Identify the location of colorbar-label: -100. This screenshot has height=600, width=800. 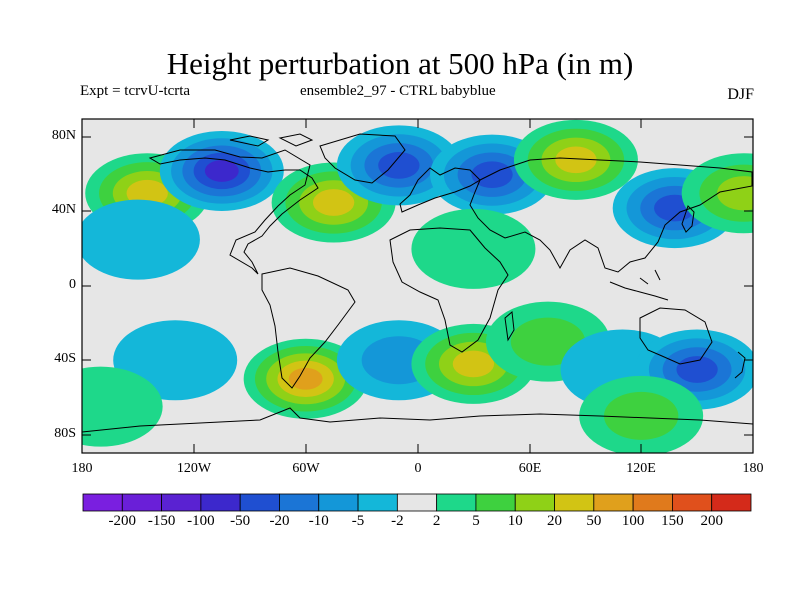
(201, 521).